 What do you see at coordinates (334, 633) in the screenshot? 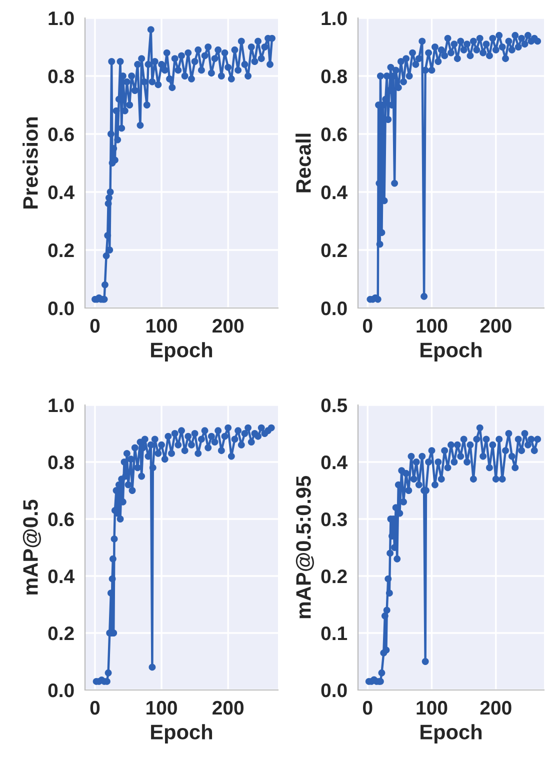
I see `y-tick-label: 0.1` at bounding box center [334, 633].